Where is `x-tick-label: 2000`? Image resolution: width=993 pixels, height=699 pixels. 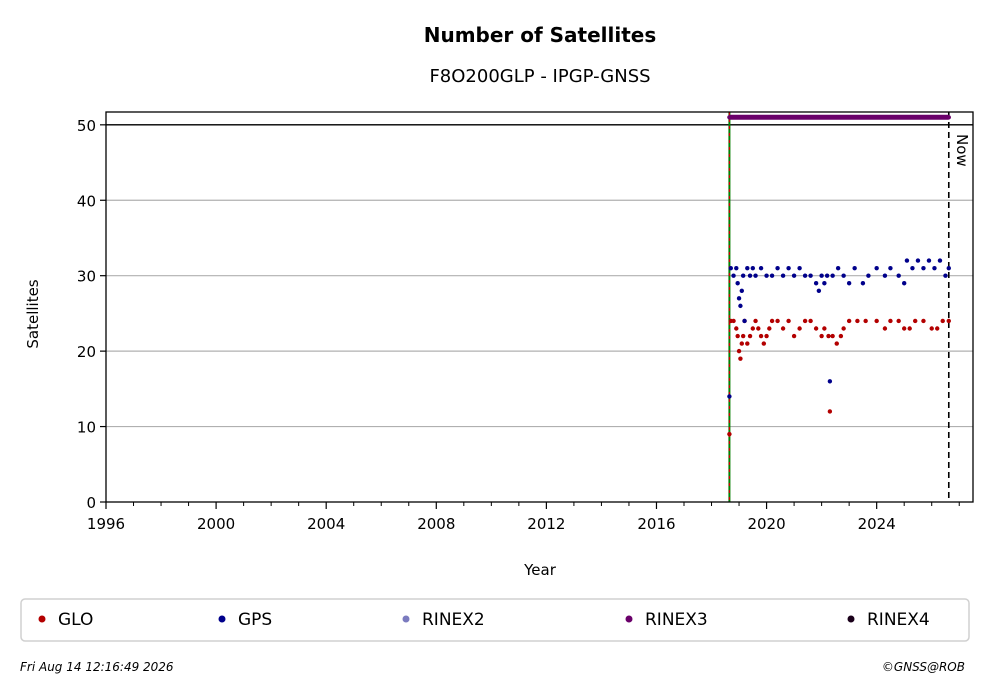 x-tick-label: 2000 is located at coordinates (216, 524).